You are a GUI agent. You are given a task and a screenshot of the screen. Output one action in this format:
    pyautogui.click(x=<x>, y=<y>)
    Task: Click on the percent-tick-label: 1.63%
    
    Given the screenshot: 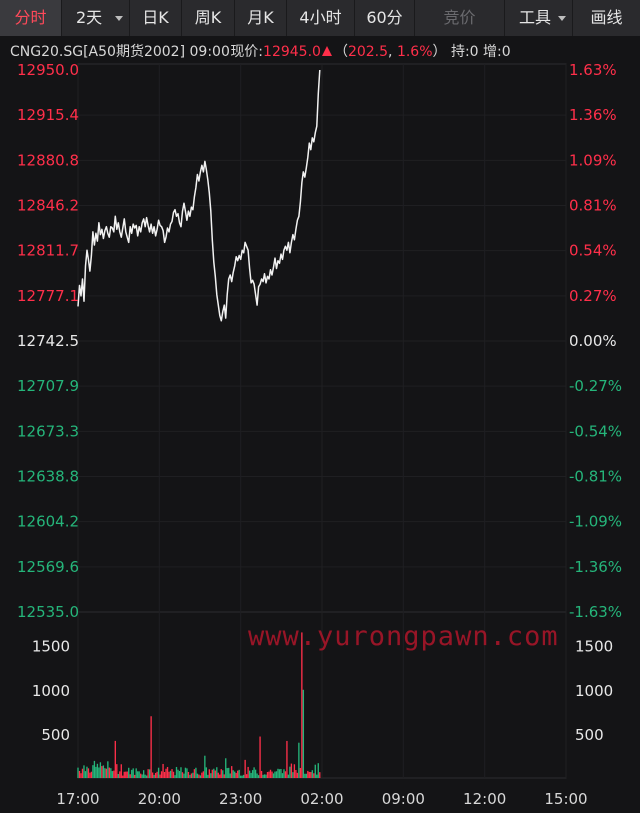 What is the action you would take?
    pyautogui.click(x=593, y=70)
    